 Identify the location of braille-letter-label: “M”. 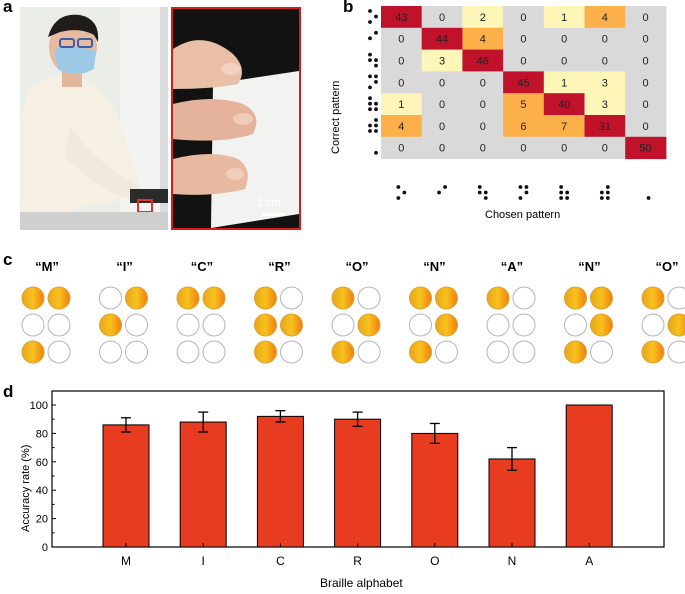
(47, 266).